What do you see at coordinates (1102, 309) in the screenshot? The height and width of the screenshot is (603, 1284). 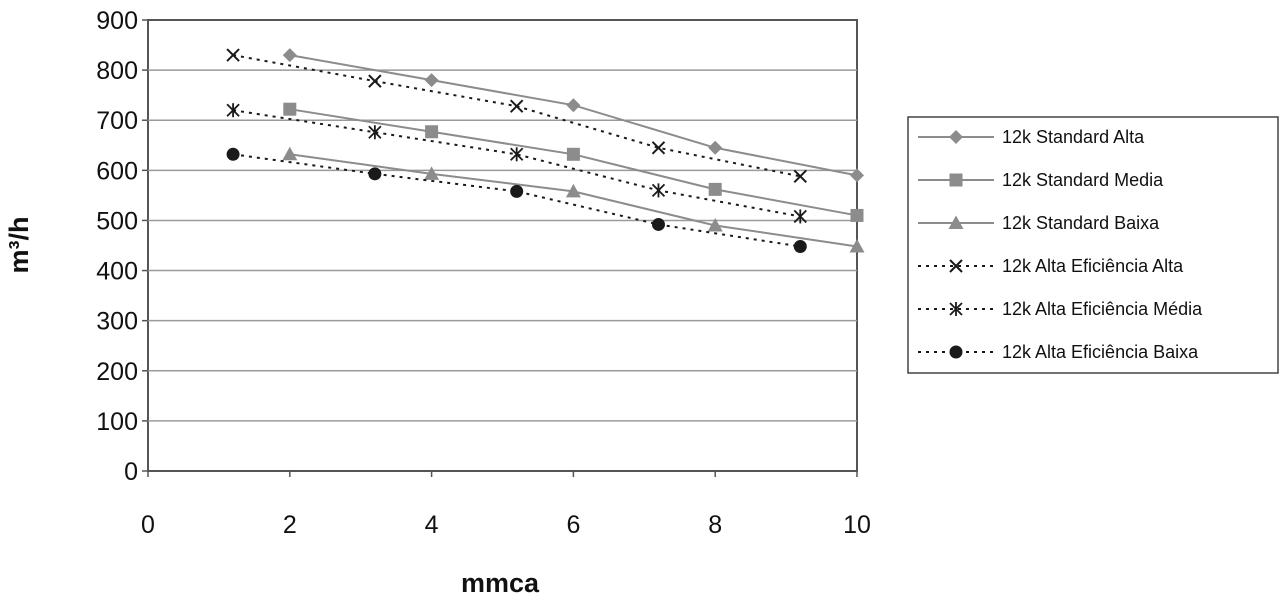 I see `legend-label: 12k Alta Eficiência Média` at bounding box center [1102, 309].